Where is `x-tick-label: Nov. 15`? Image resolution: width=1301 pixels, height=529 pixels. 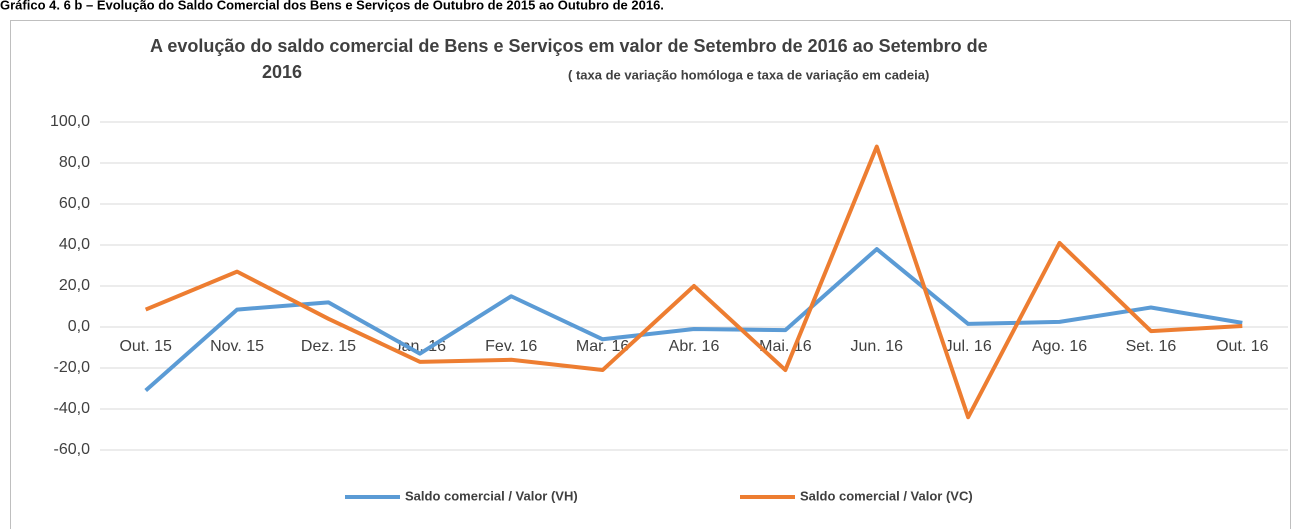
x-tick-label: Nov. 15 is located at coordinates (237, 346).